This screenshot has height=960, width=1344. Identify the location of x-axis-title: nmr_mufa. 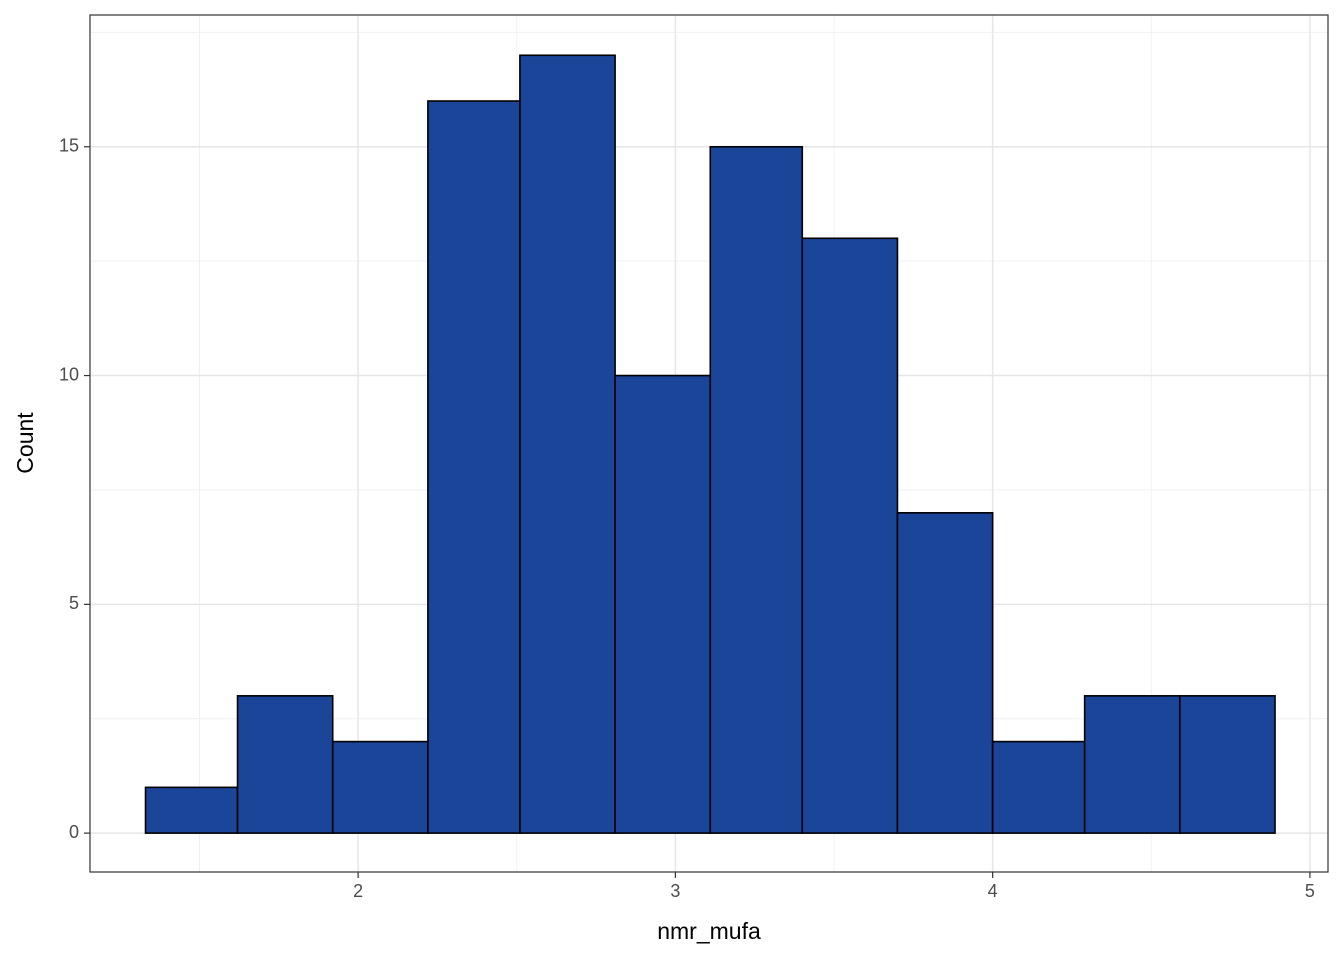
(709, 931).